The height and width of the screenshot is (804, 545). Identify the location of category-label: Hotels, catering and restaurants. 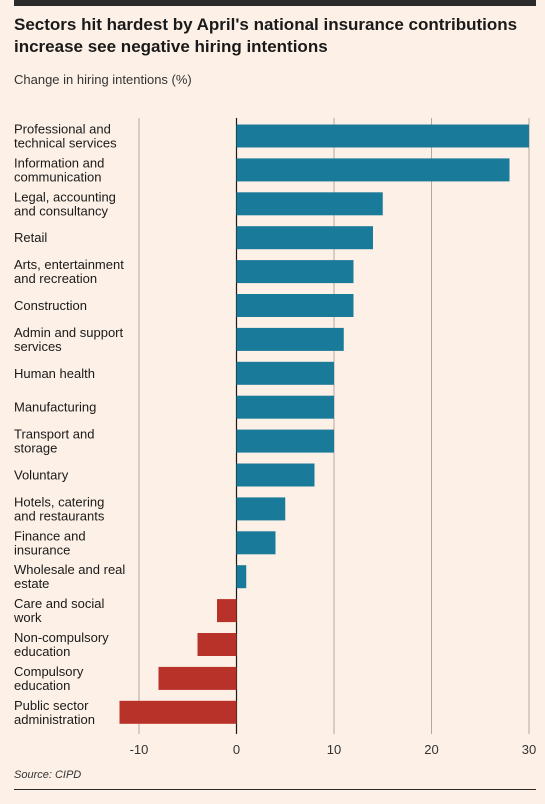
(59, 508).